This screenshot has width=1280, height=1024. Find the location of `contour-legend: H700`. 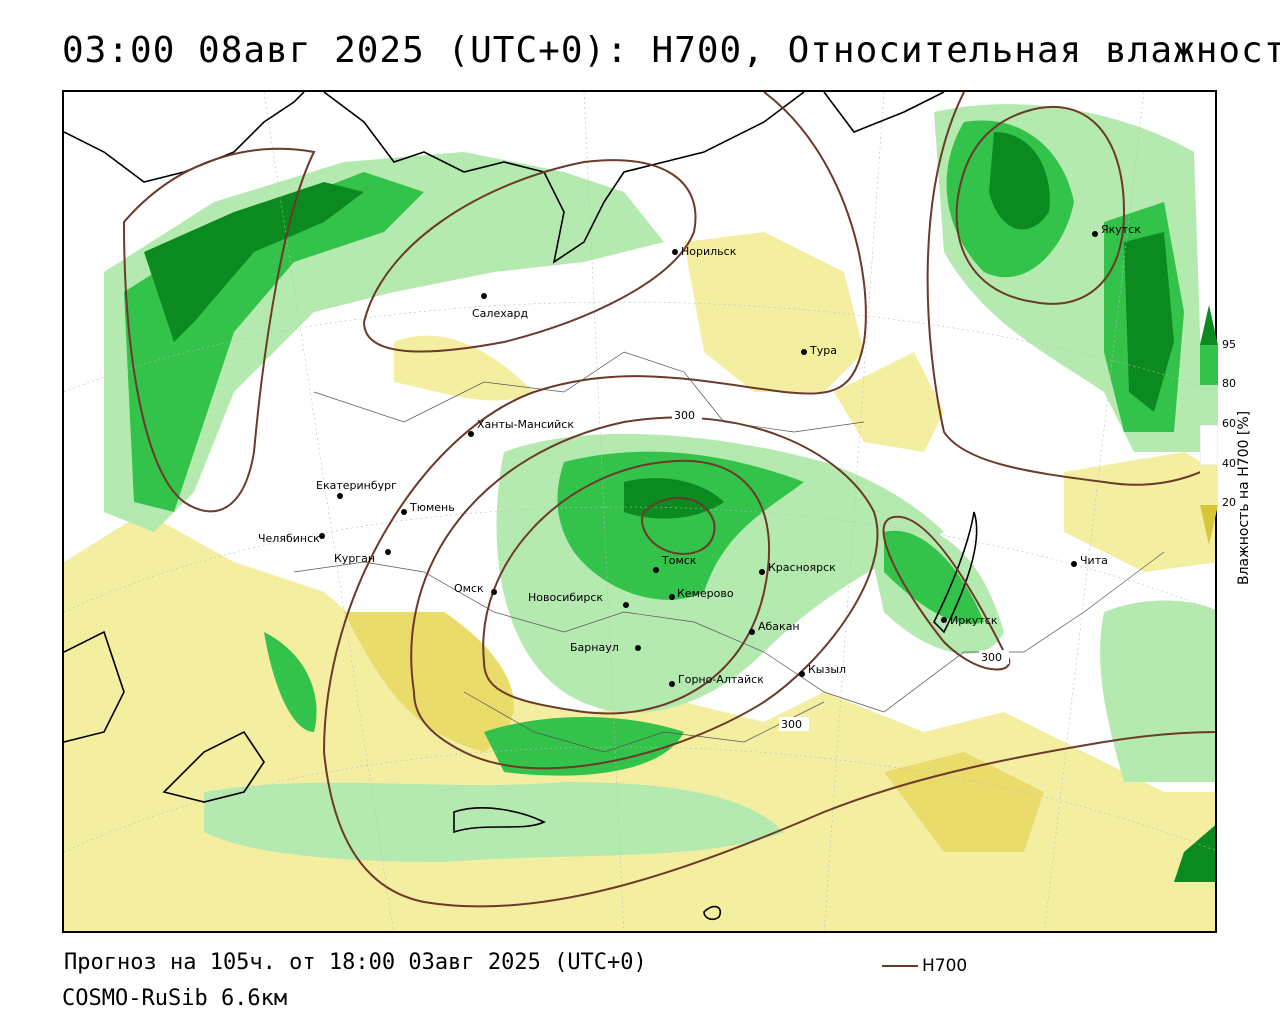

contour-legend: H700 is located at coordinates (924, 966).